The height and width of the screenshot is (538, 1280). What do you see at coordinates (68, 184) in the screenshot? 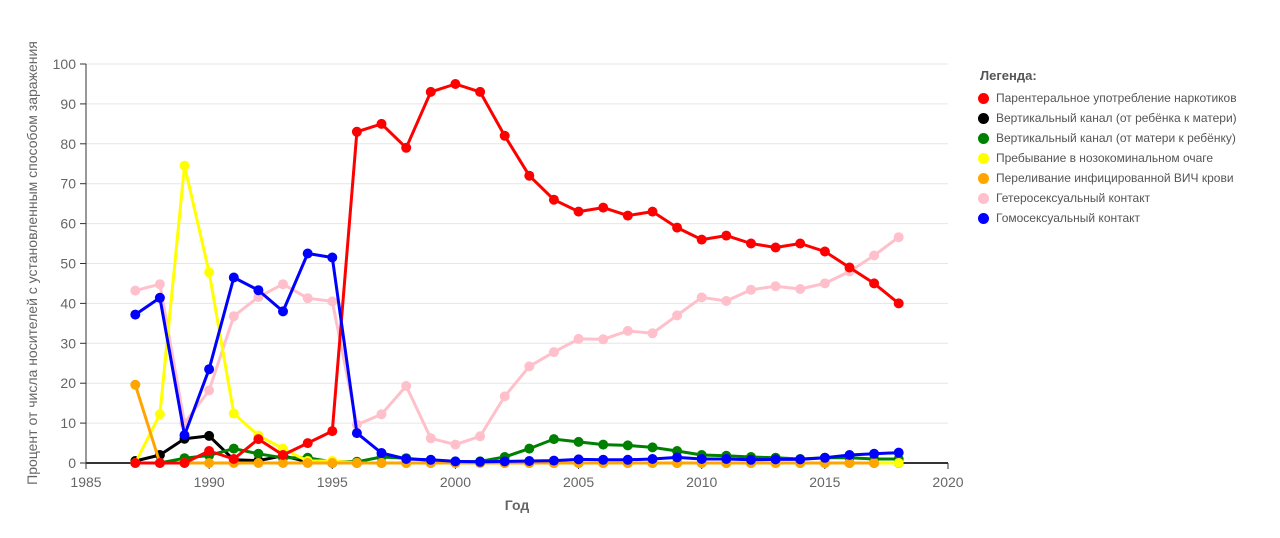
I see `y-tick-label: 70` at bounding box center [68, 184].